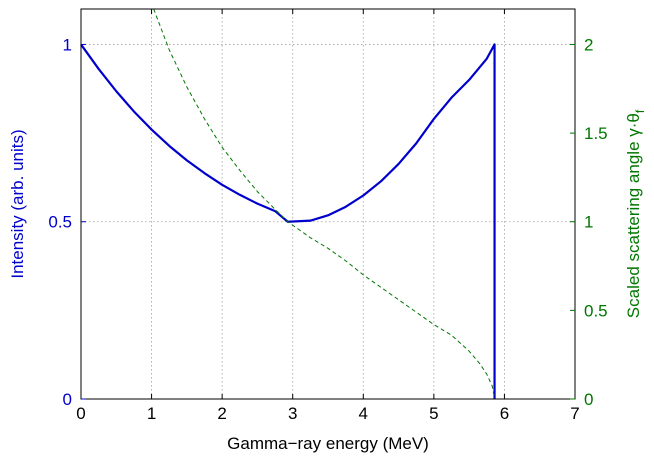 The image size is (654, 464). What do you see at coordinates (504, 413) in the screenshot?
I see `x-tick-label: 6` at bounding box center [504, 413].